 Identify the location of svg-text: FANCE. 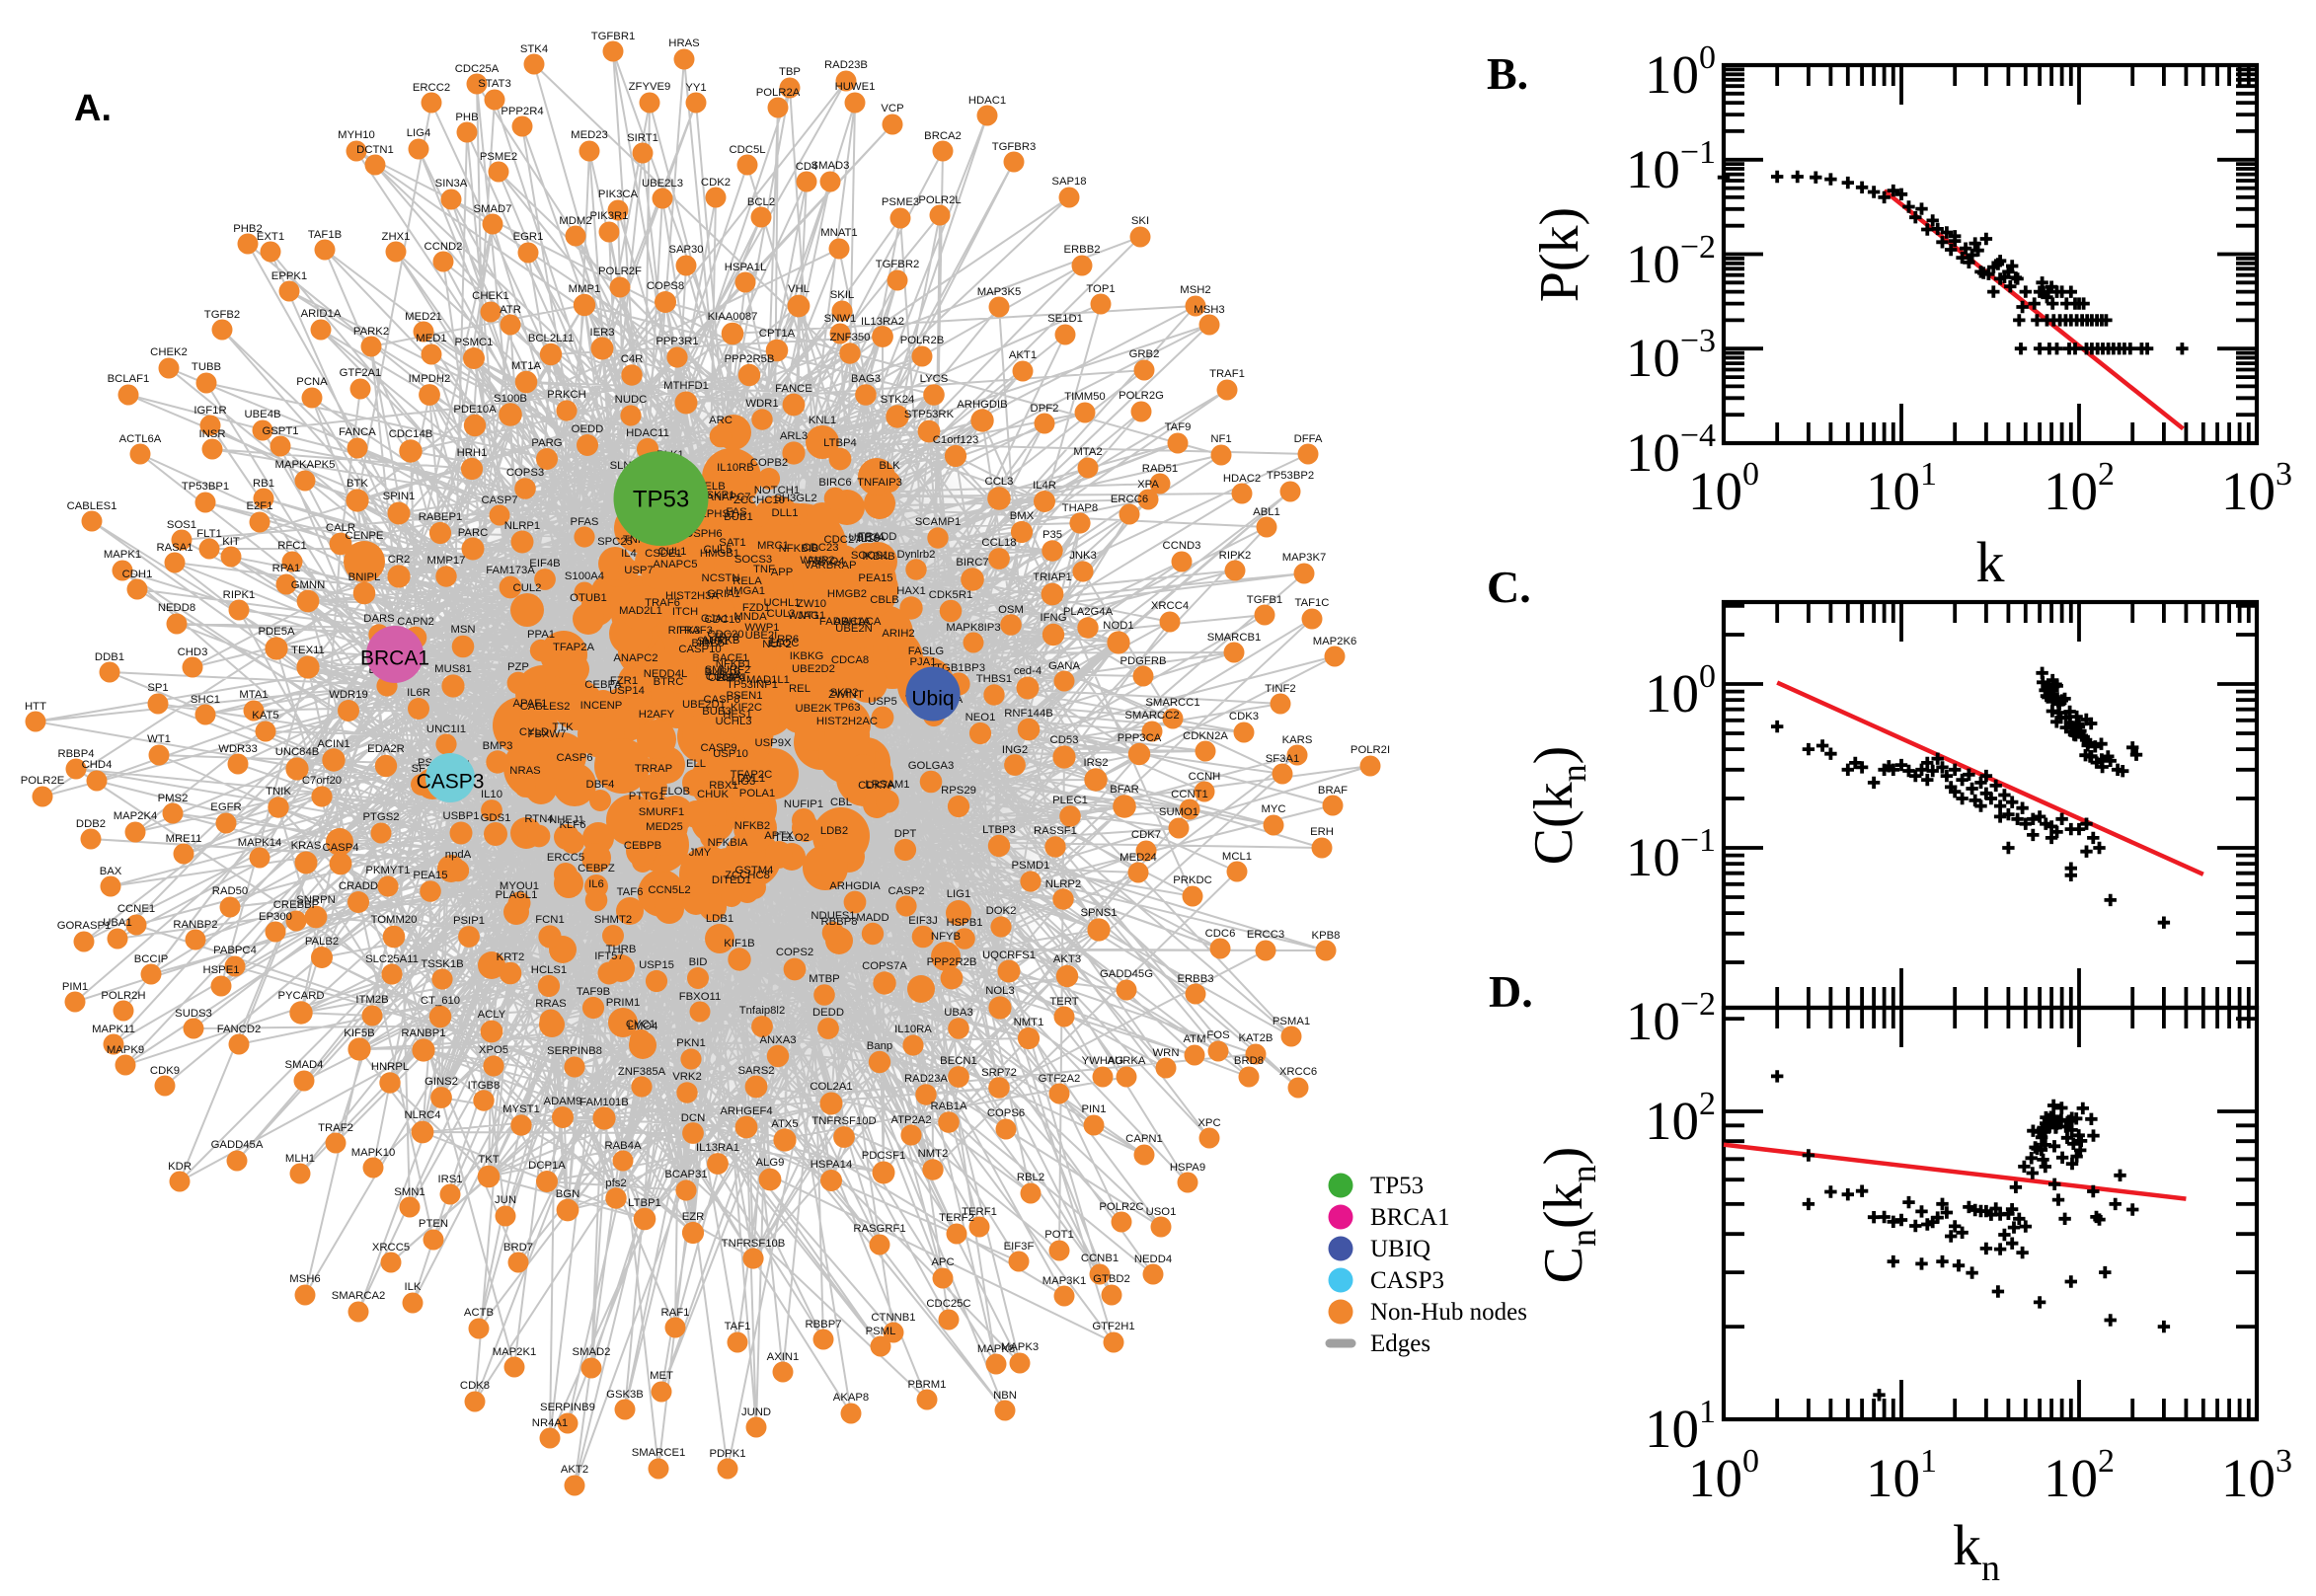
(793, 389).